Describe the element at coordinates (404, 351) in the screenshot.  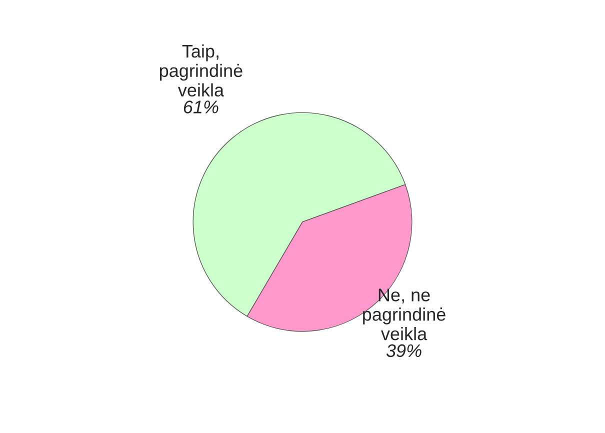
I see `data-label: 39%` at that location.